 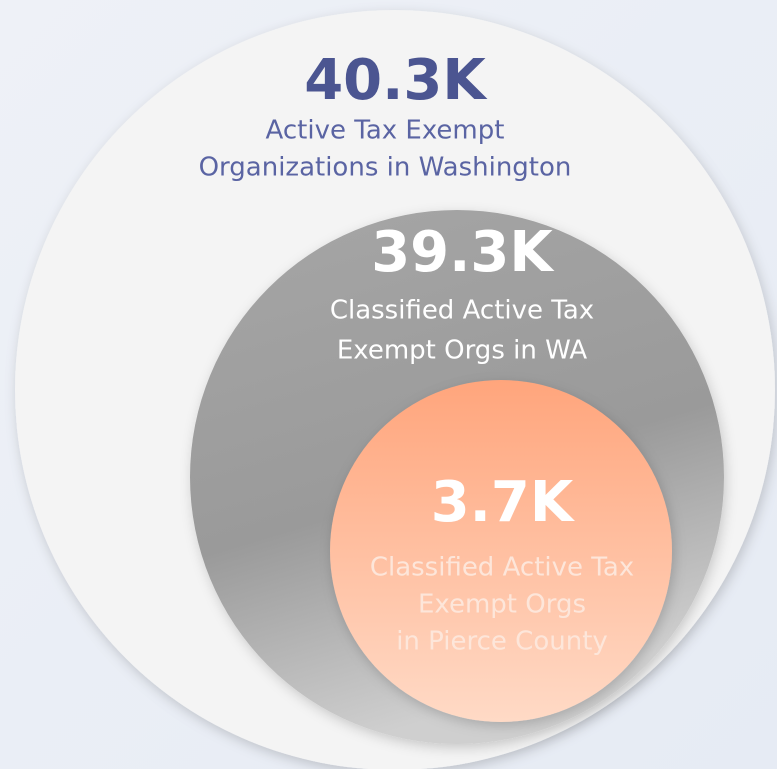 I want to click on middle-label: Classified Active Tax, so click(x=462, y=311).